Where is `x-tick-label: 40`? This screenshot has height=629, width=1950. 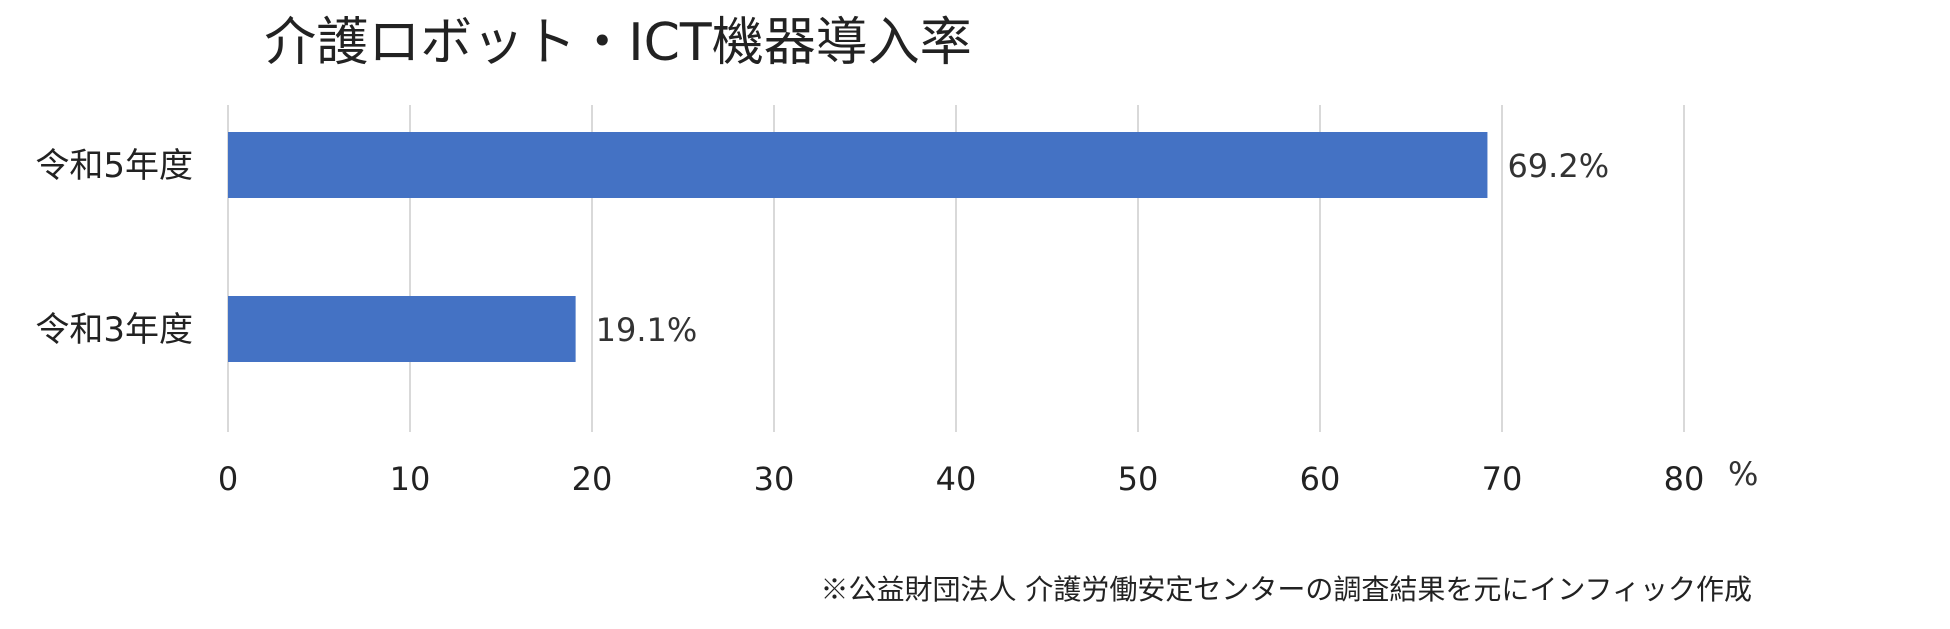
x-tick-label: 40 is located at coordinates (956, 479).